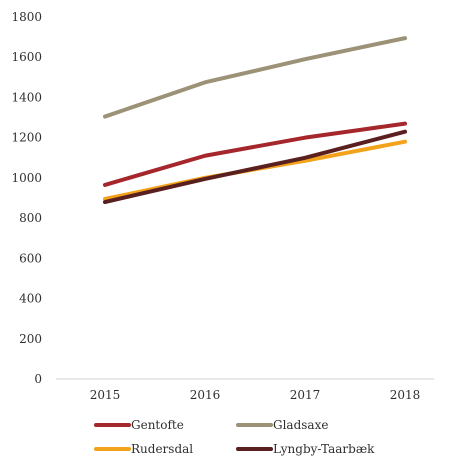 This screenshot has width=453, height=456. What do you see at coordinates (305, 395) in the screenshot?
I see `x-tick-label: 2017` at bounding box center [305, 395].